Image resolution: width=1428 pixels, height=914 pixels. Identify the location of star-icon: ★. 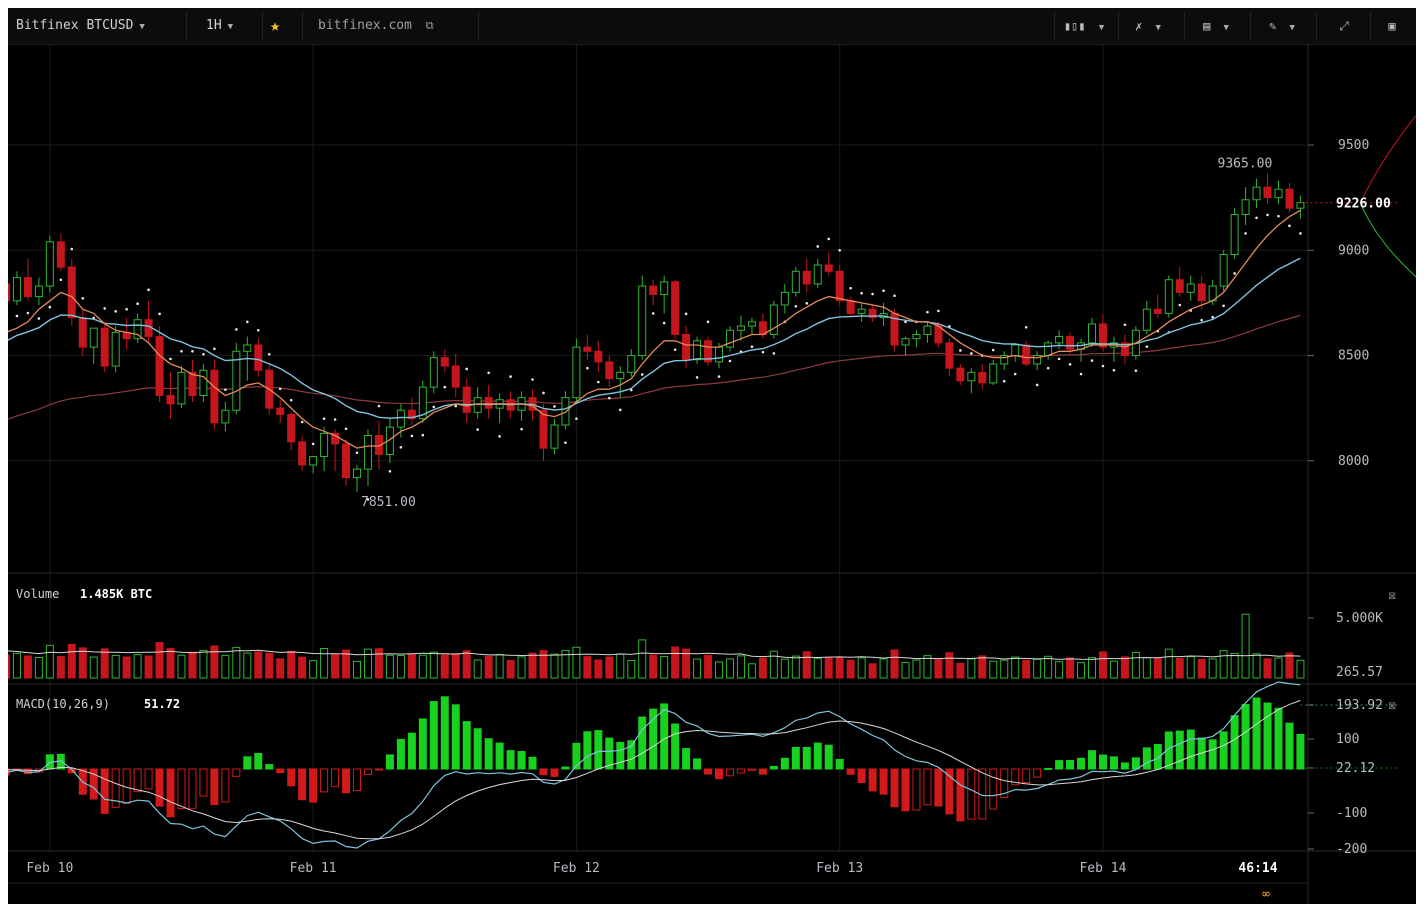
(275, 26).